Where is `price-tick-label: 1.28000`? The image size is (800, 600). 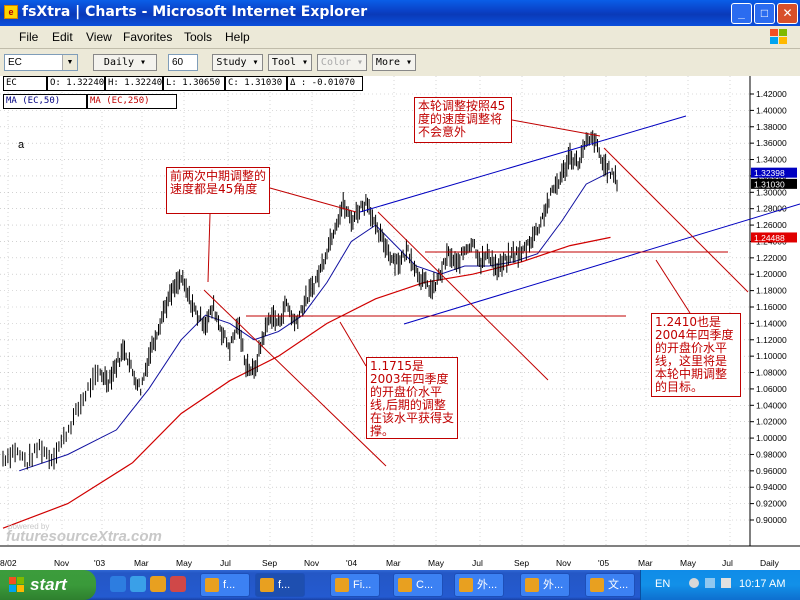 price-tick-label: 1.28000 is located at coordinates (771, 209).